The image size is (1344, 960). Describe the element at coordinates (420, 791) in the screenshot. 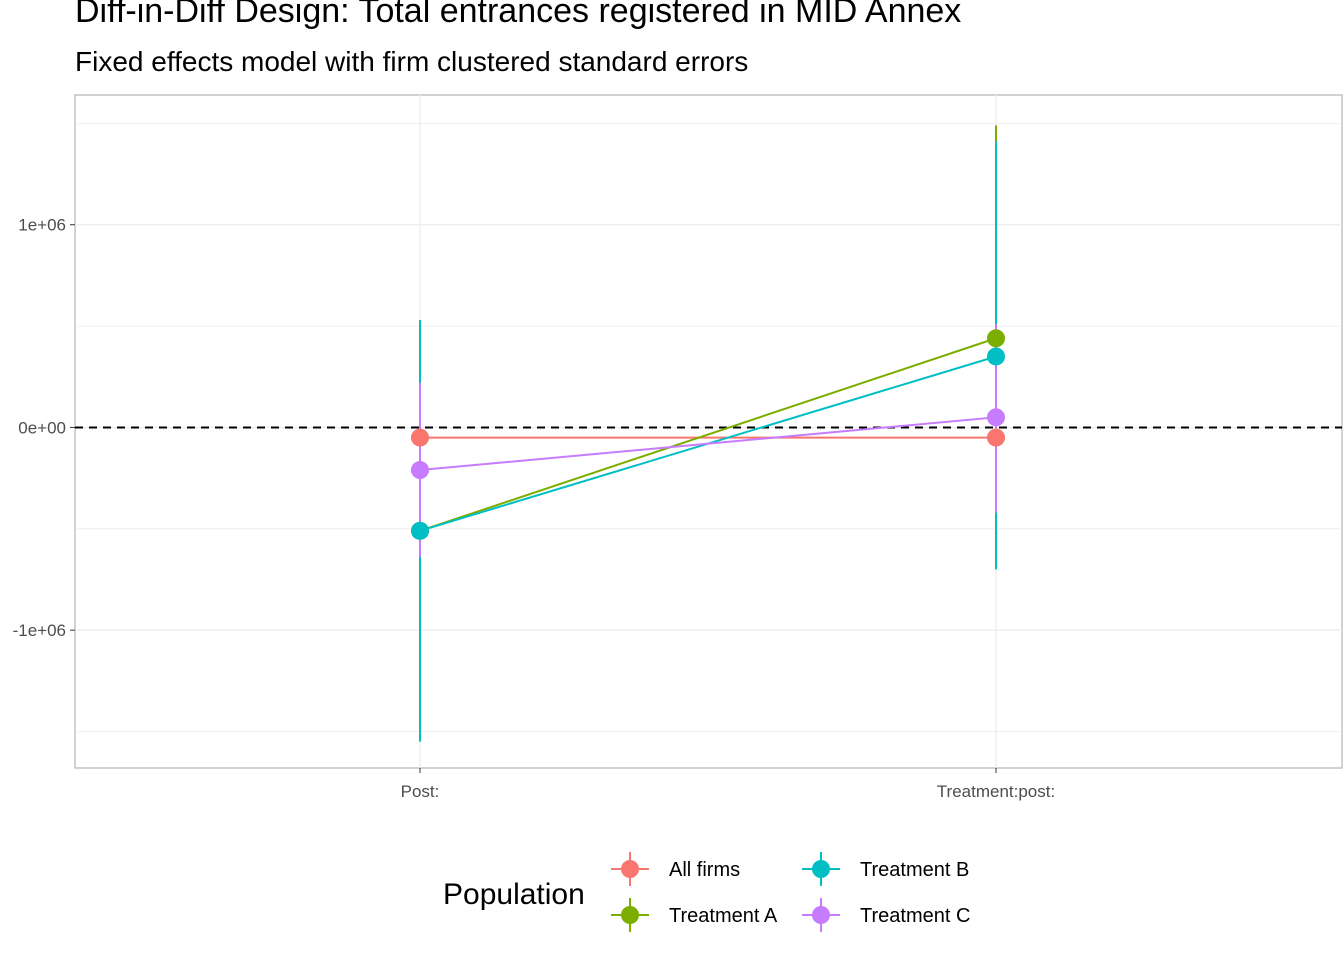

I see `x-tick-label: Post:` at that location.